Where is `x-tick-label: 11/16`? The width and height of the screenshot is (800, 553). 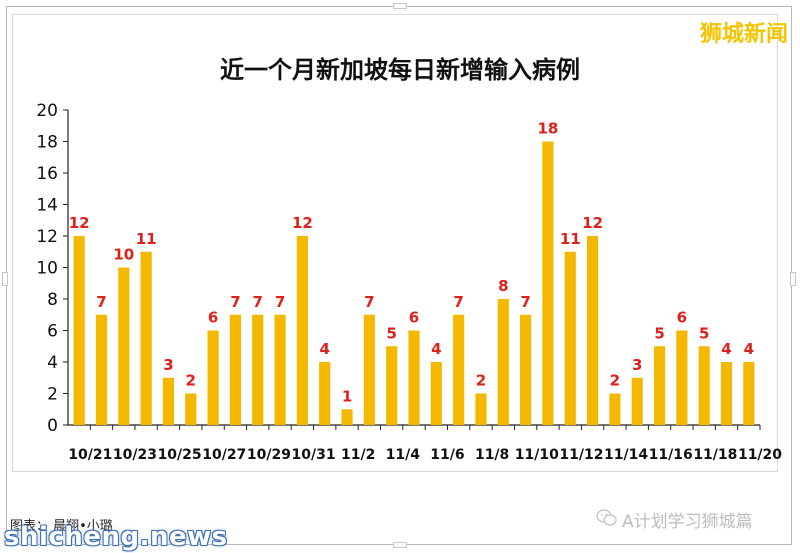
x-tick-label: 11/16 is located at coordinates (671, 455).